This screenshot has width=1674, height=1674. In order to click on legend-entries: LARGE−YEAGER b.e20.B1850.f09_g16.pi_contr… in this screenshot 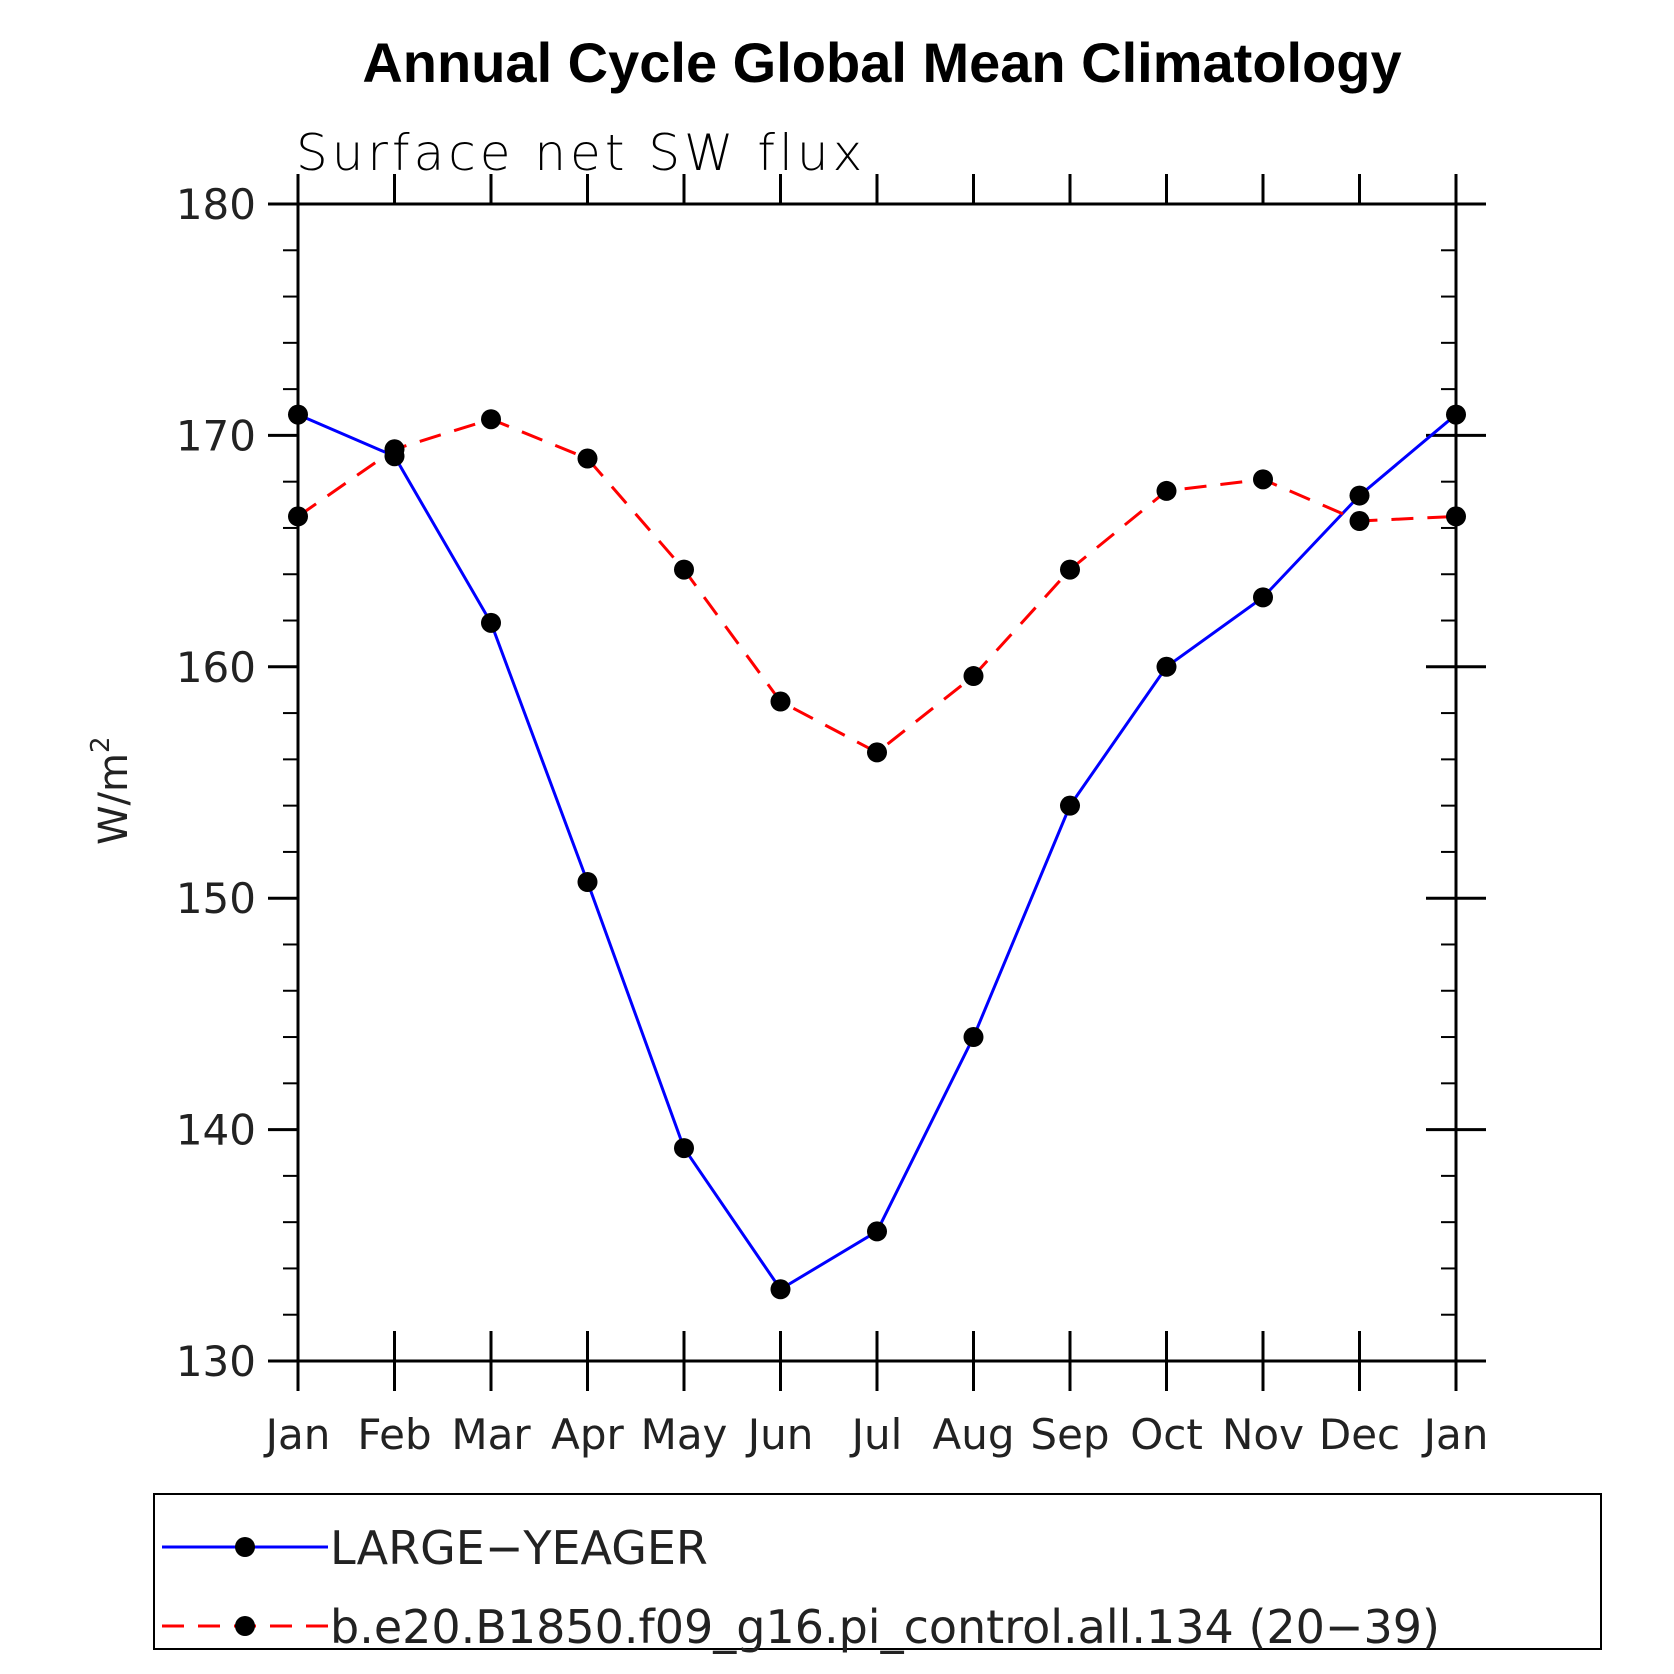, I will do `click(801, 1587)`.